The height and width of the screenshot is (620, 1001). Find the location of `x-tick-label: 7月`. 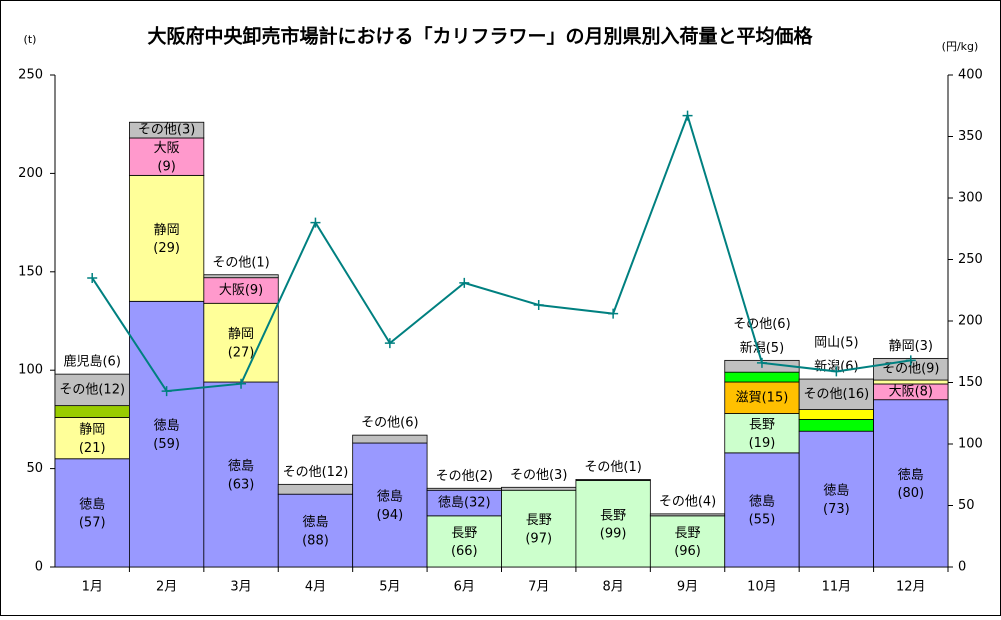

x-tick-label: 7月 is located at coordinates (538, 587).